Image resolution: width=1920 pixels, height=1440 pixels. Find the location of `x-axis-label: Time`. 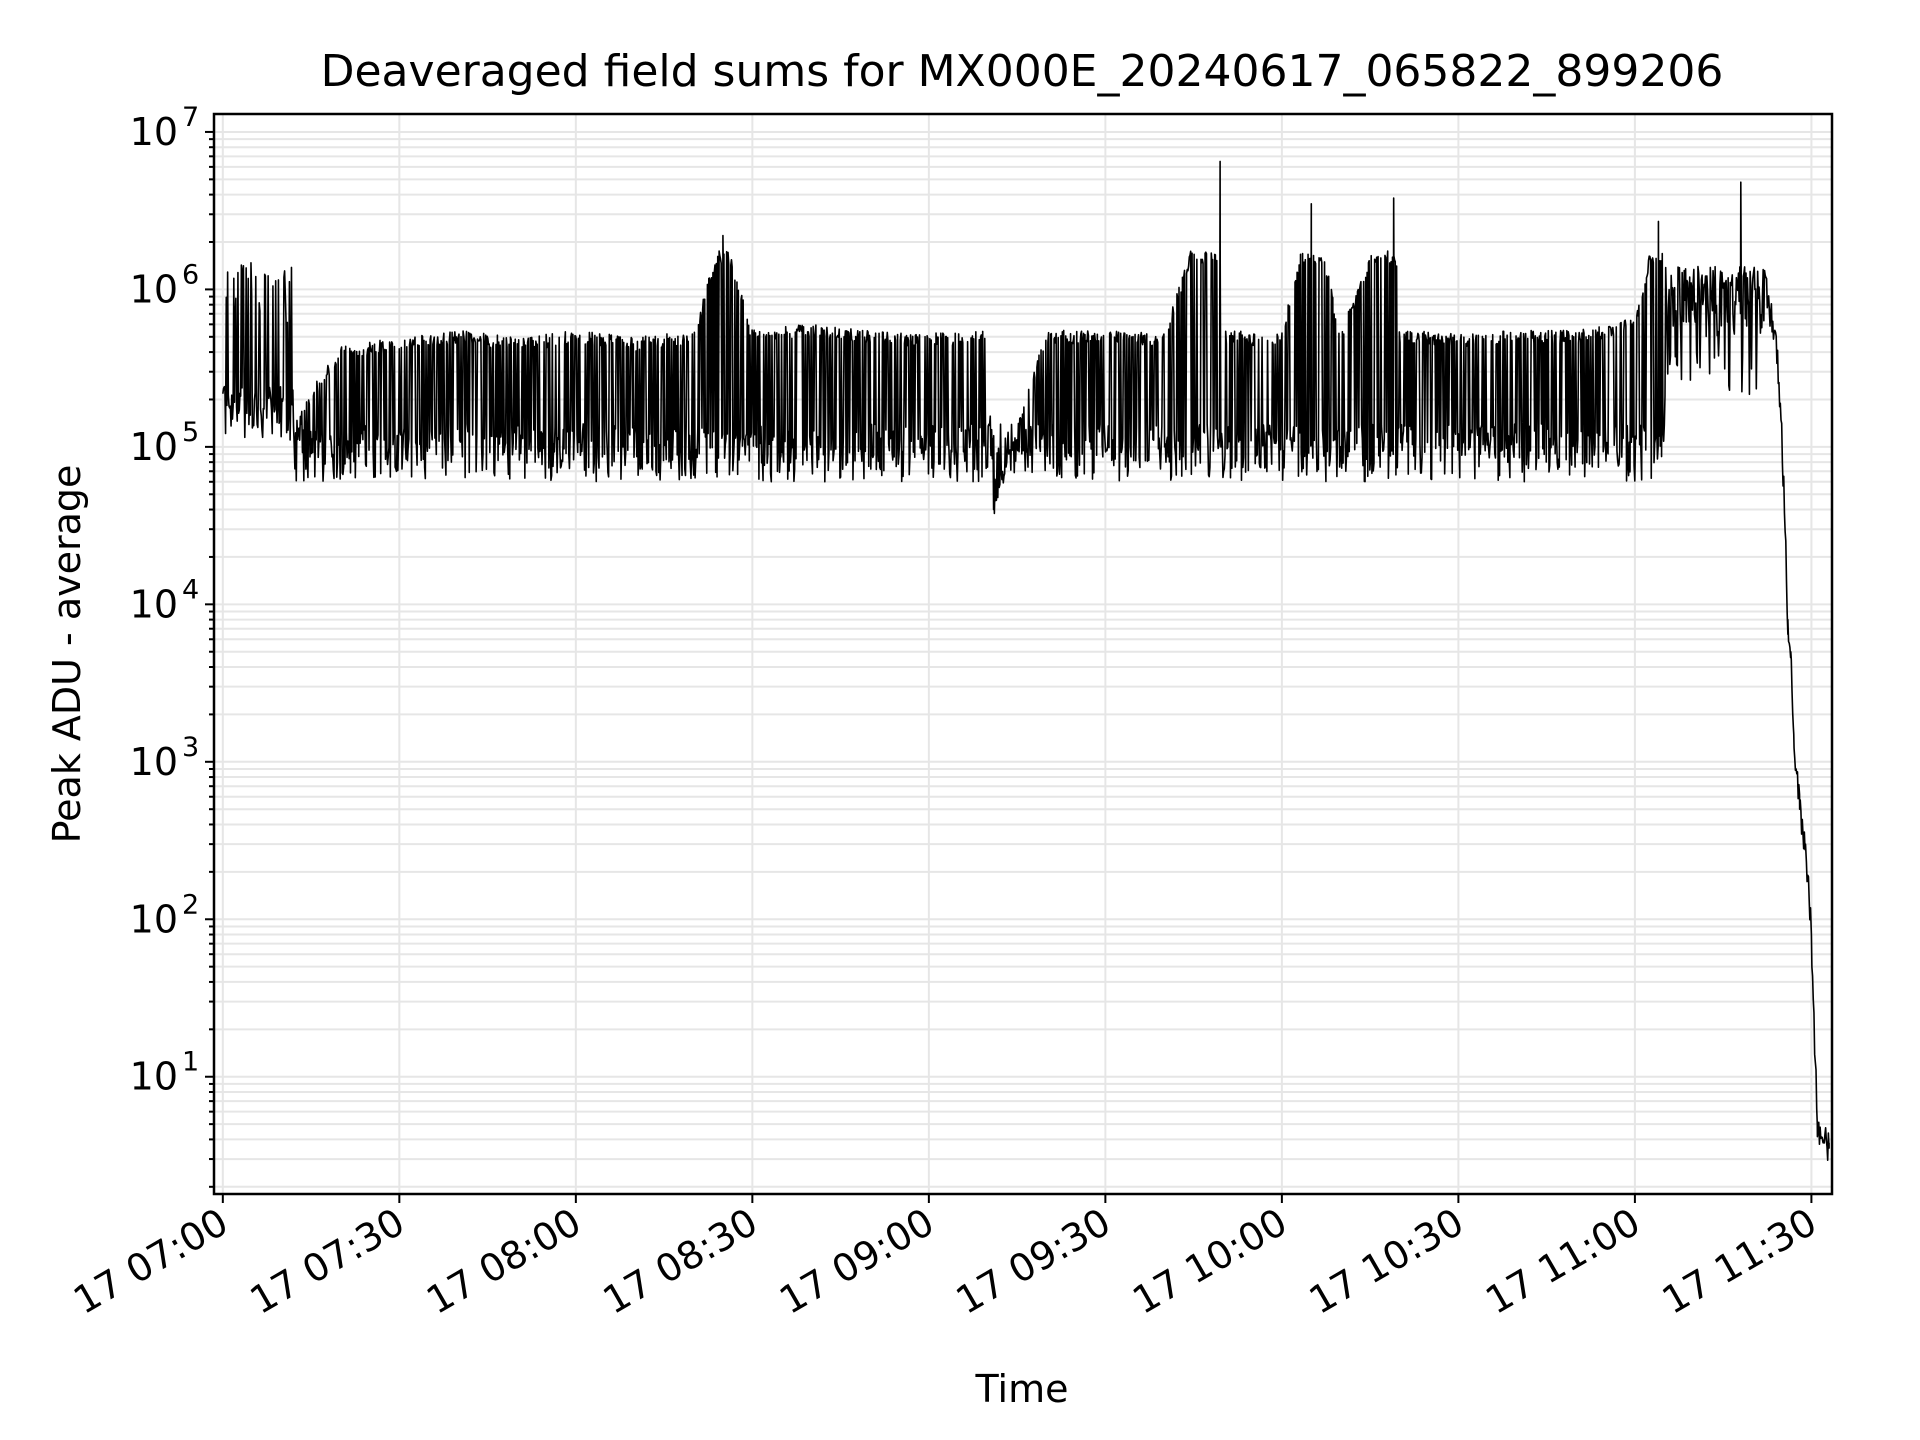

x-axis-label: Time is located at coordinates (1022, 1389).